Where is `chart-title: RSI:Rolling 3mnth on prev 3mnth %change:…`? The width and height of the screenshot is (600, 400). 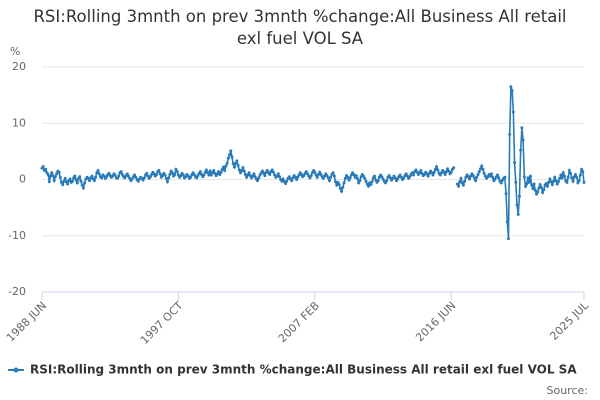 chart-title: RSI:Rolling 3mnth on prev 3mnth %change:… is located at coordinates (300, 27).